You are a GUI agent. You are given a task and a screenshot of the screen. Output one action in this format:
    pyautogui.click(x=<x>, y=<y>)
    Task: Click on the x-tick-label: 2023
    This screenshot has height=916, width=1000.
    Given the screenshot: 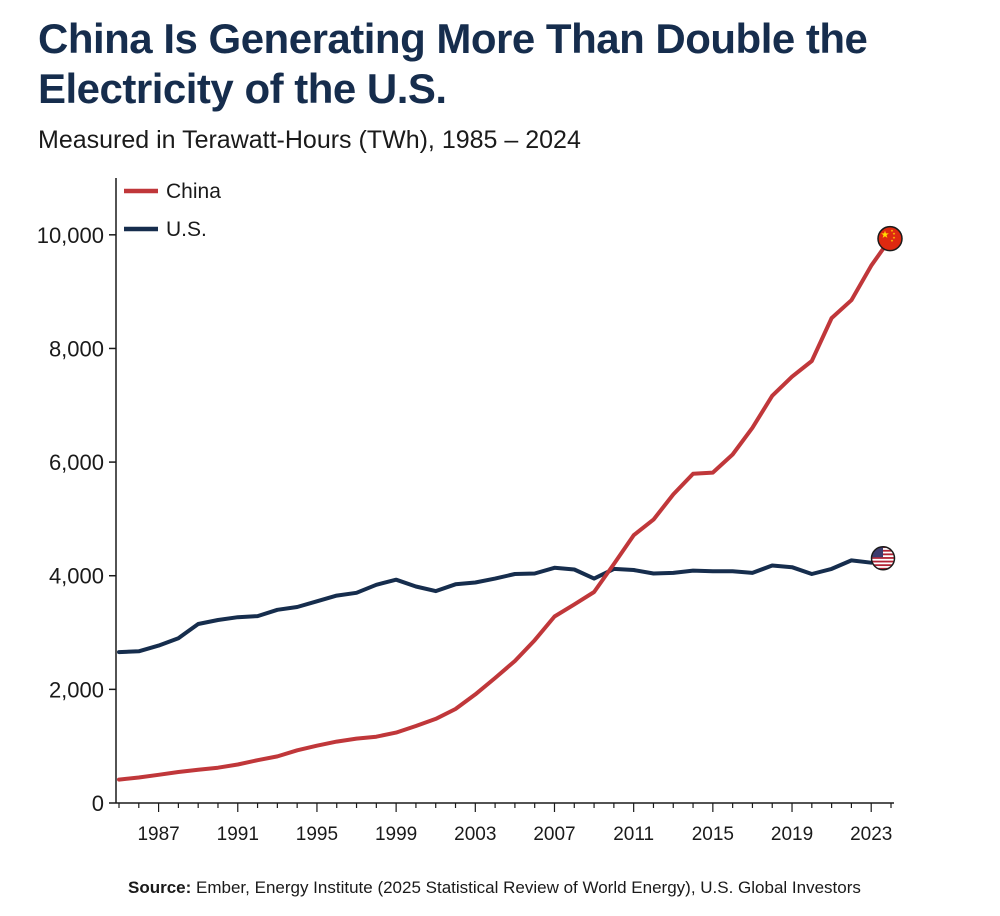 What is the action you would take?
    pyautogui.click(x=871, y=834)
    